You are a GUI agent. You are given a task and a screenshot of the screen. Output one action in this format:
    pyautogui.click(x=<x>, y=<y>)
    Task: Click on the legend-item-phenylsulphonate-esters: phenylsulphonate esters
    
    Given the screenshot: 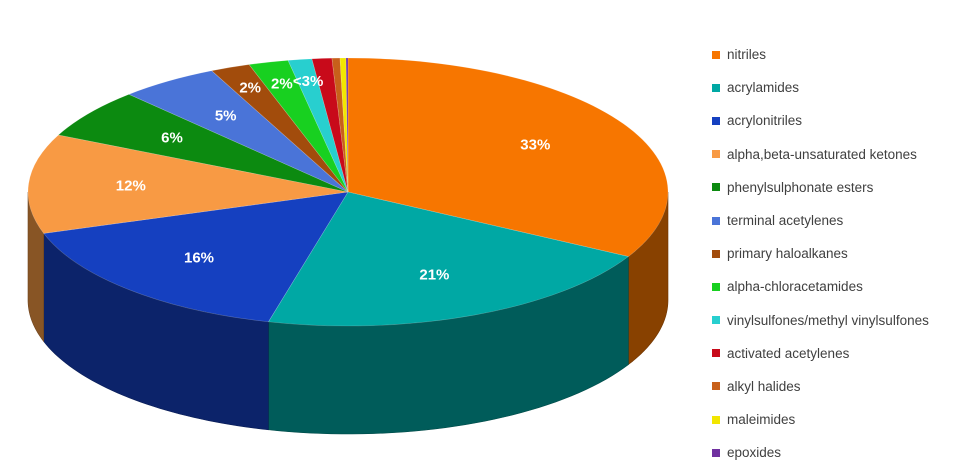 What is the action you would take?
    pyautogui.click(x=820, y=187)
    